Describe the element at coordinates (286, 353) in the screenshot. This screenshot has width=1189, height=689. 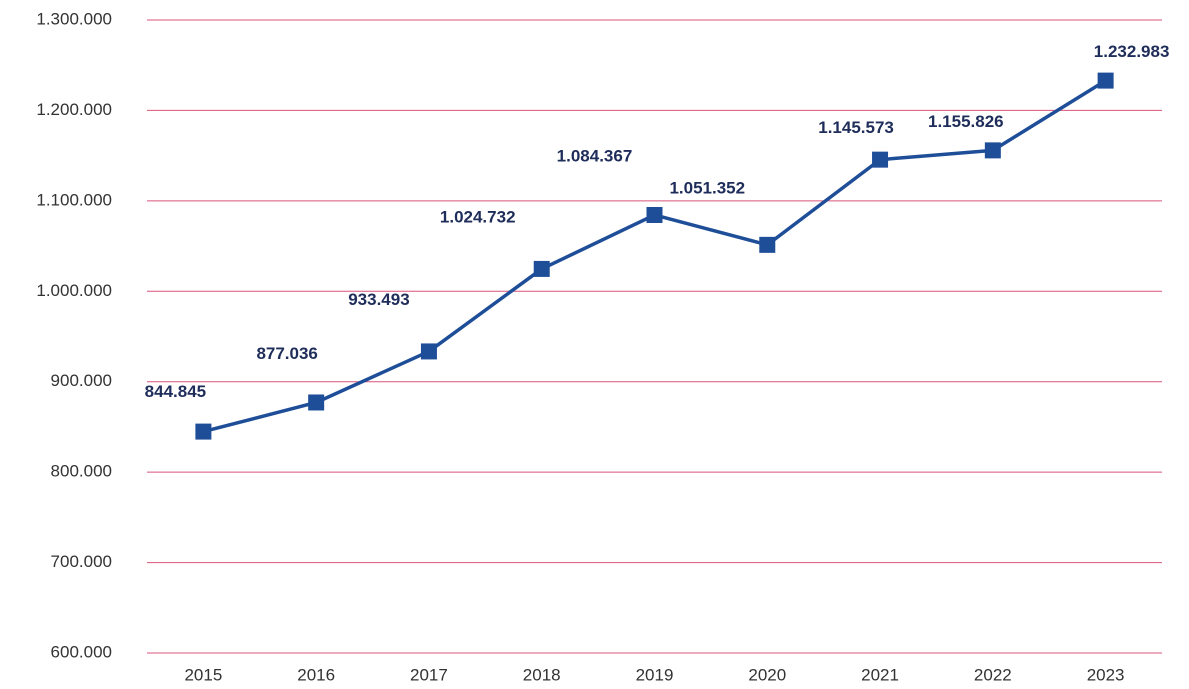
I see `data-label: 877.036` at that location.